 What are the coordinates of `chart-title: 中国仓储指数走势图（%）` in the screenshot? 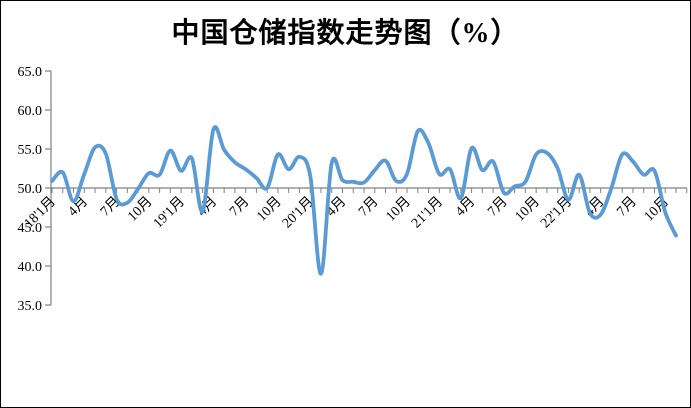 It's located at (345, 33).